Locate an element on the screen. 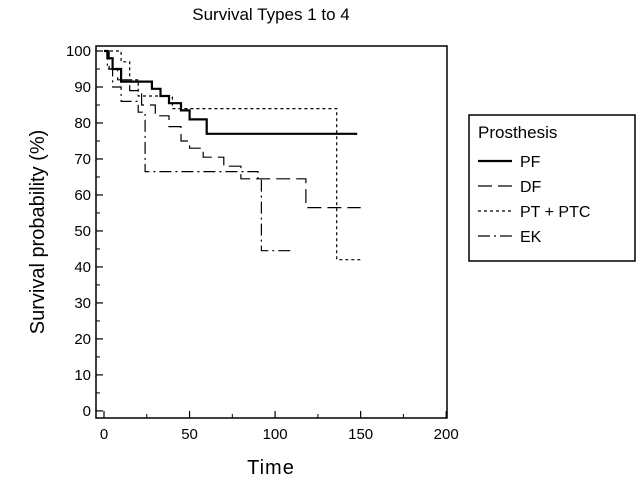 Image resolution: width=641 pixels, height=482 pixels. y-tick-label: 60 is located at coordinates (82, 195).